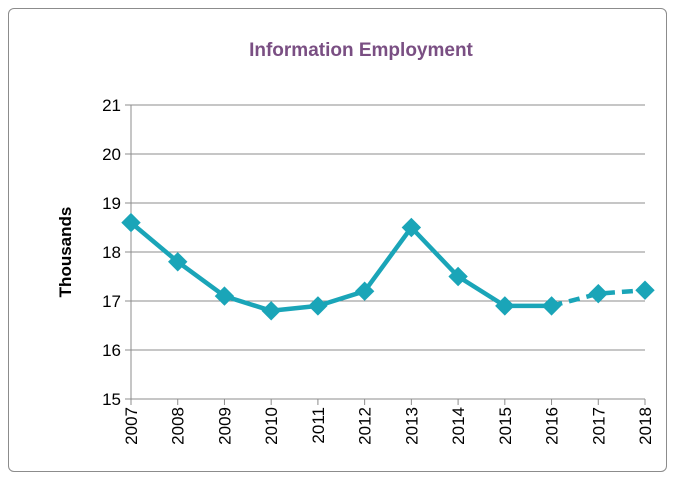 The image size is (675, 480). What do you see at coordinates (364, 291) in the screenshot?
I see `data-point-2012` at bounding box center [364, 291].